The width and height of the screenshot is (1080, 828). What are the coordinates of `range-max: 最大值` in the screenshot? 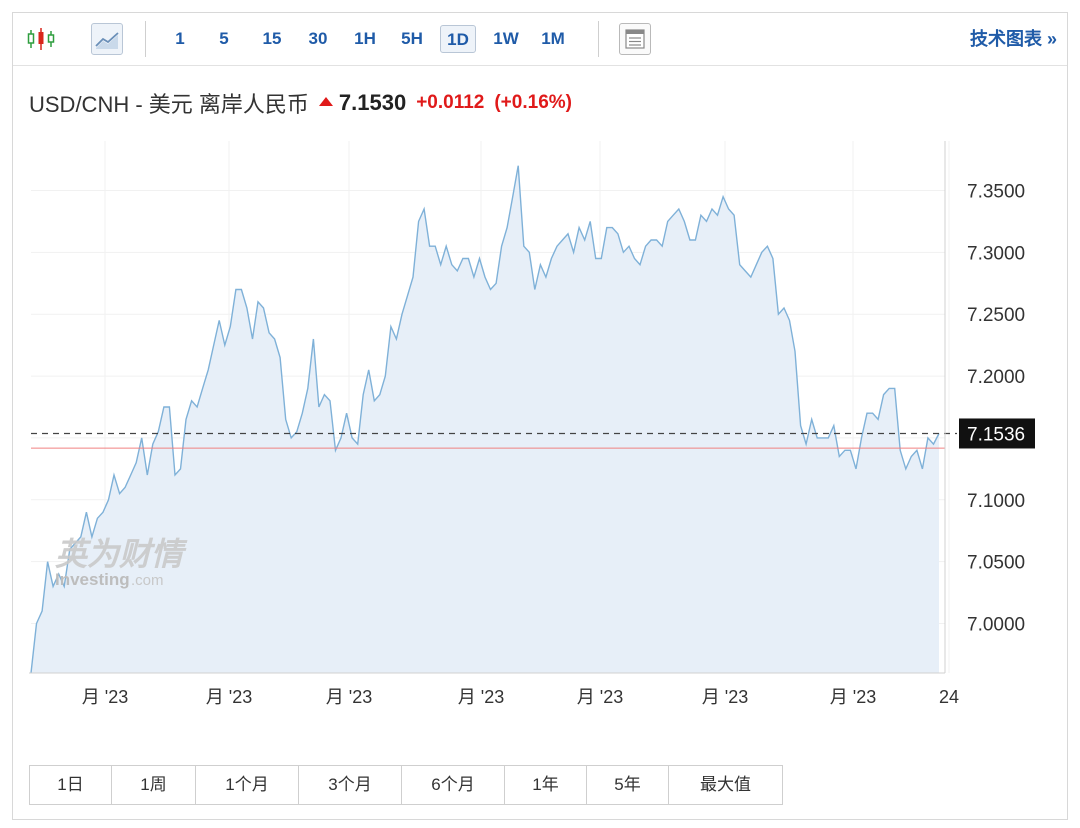 It's located at (725, 784).